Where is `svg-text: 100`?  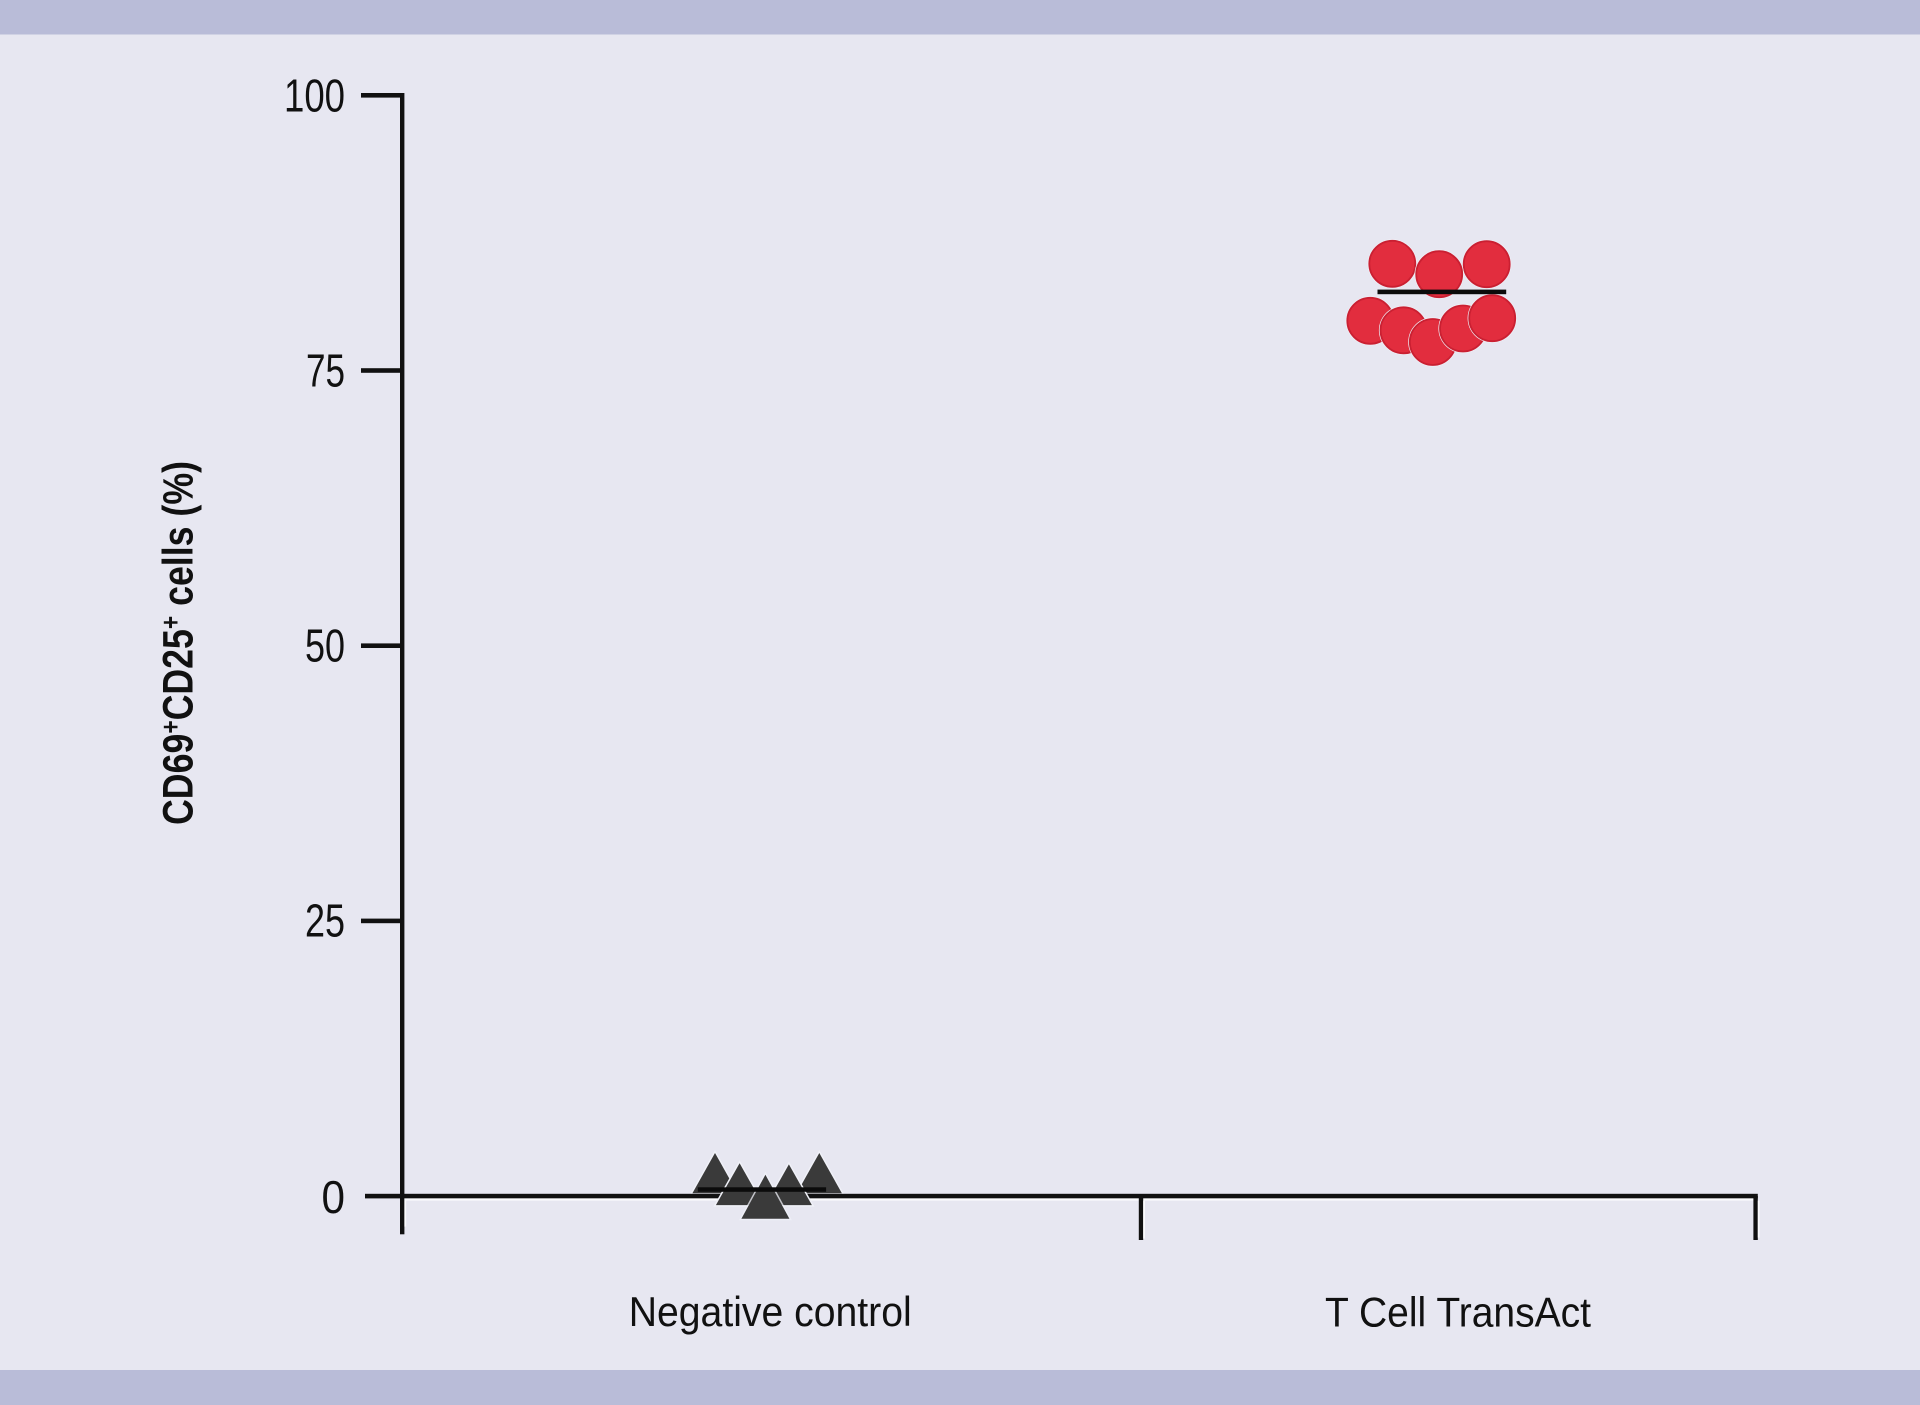 svg-text: 100 is located at coordinates (314, 96).